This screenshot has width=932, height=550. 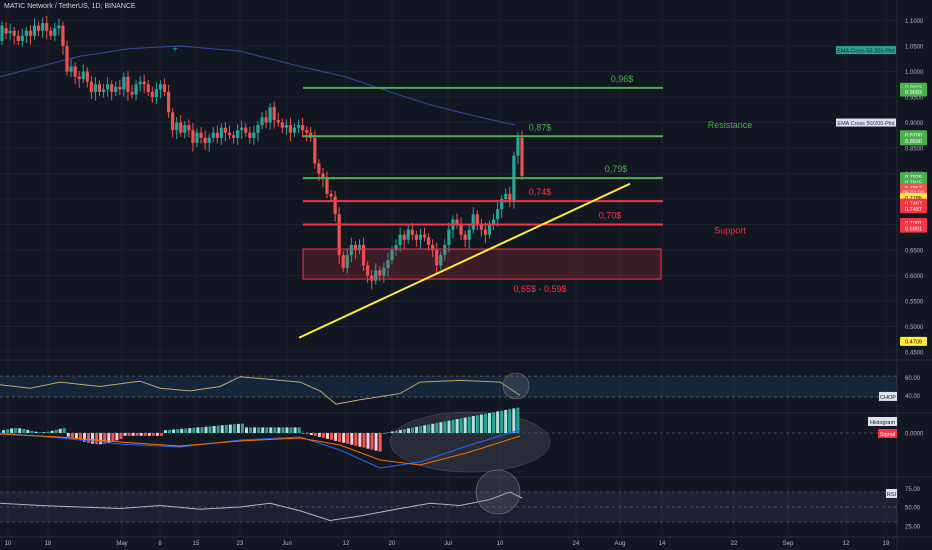 I want to click on time-tick: 10, so click(x=500, y=544).